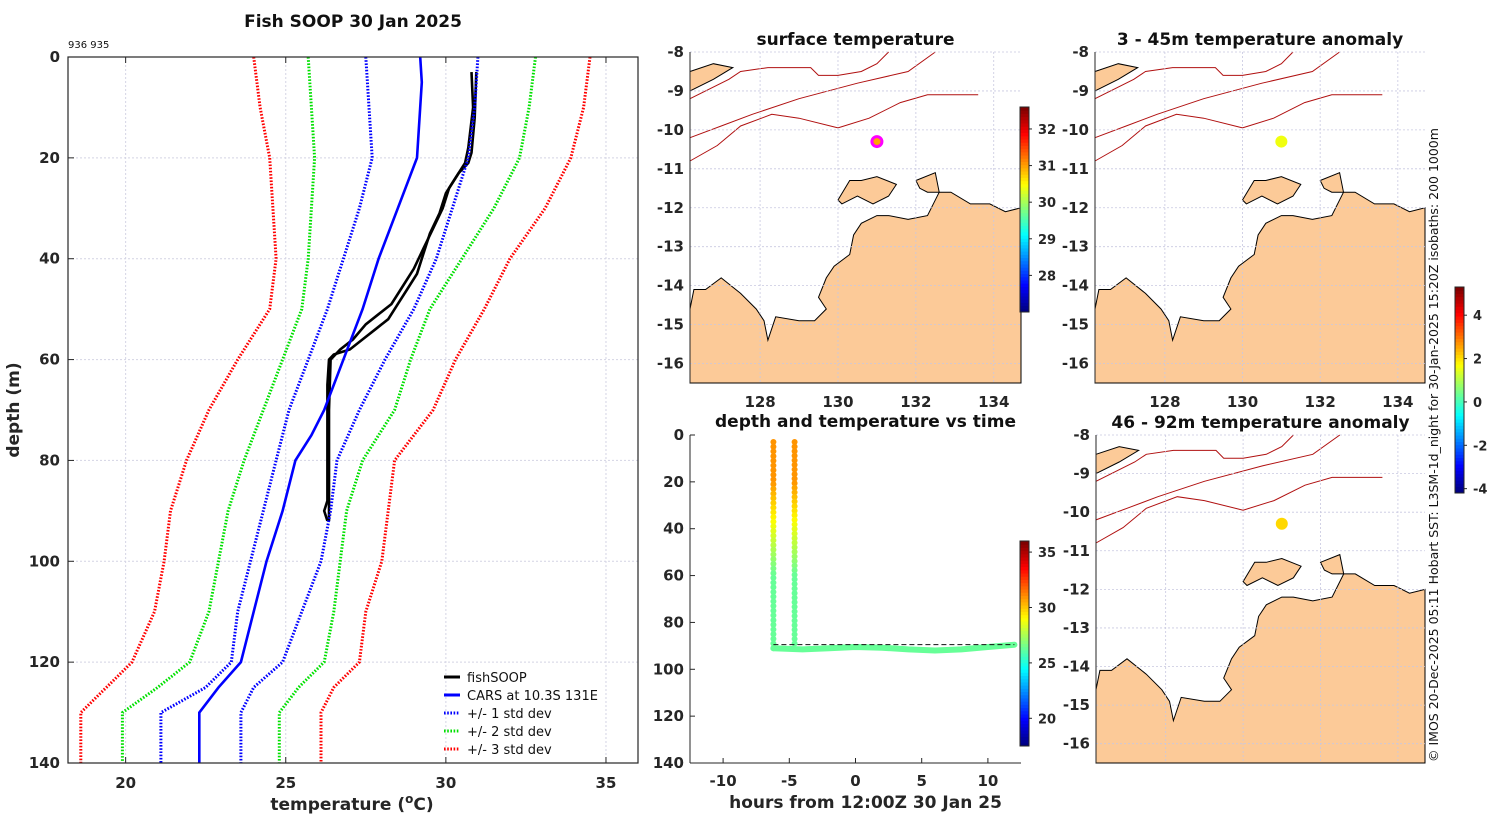 The width and height of the screenshot is (1500, 820). What do you see at coordinates (867, 190) in the screenshot?
I see `land-tiwi-islands` at bounding box center [867, 190].